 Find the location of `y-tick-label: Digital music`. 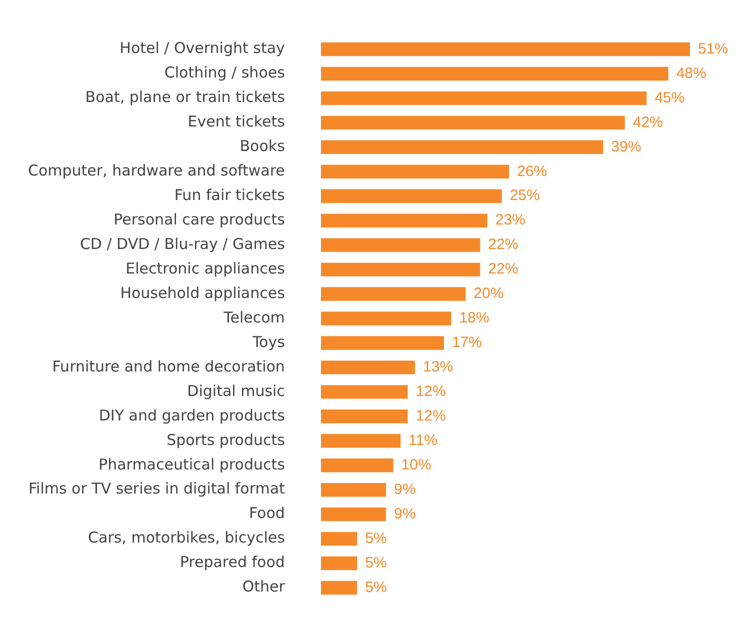

y-tick-label: Digital music is located at coordinates (236, 391).